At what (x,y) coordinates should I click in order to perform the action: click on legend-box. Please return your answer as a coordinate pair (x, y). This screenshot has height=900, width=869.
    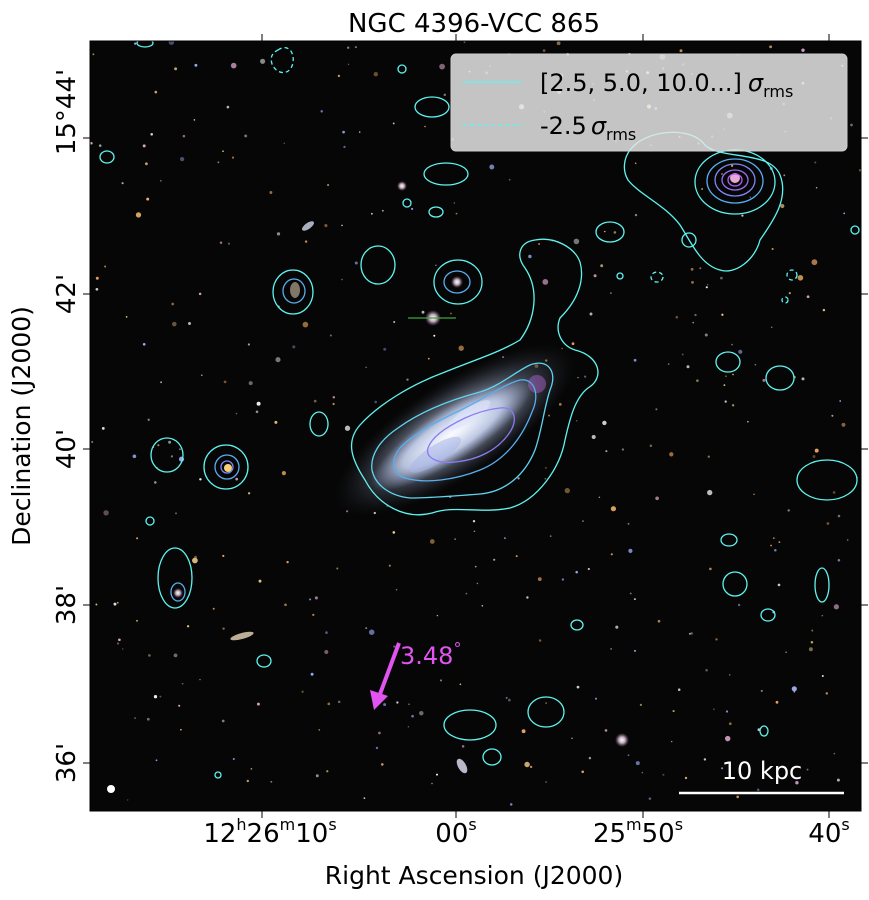
    Looking at the image, I should click on (649, 102).